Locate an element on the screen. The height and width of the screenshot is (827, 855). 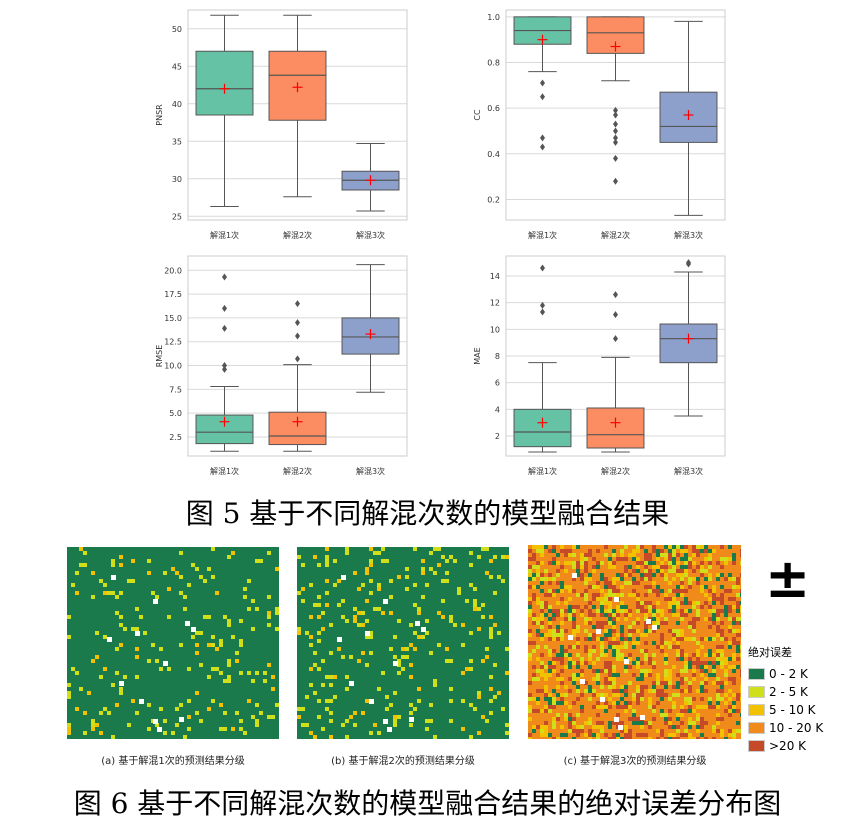
plot-frame is located at coordinates (297, 115).